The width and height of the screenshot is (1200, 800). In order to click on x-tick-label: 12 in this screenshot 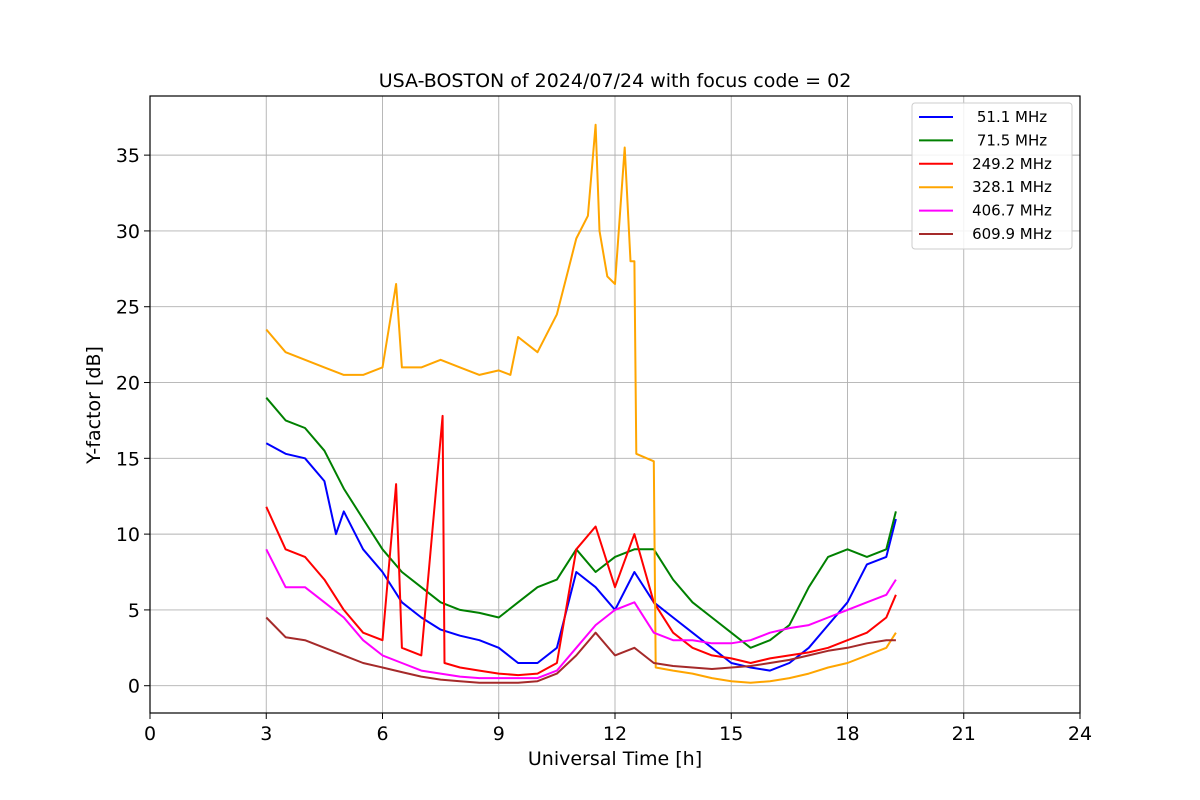, I will do `click(615, 734)`.